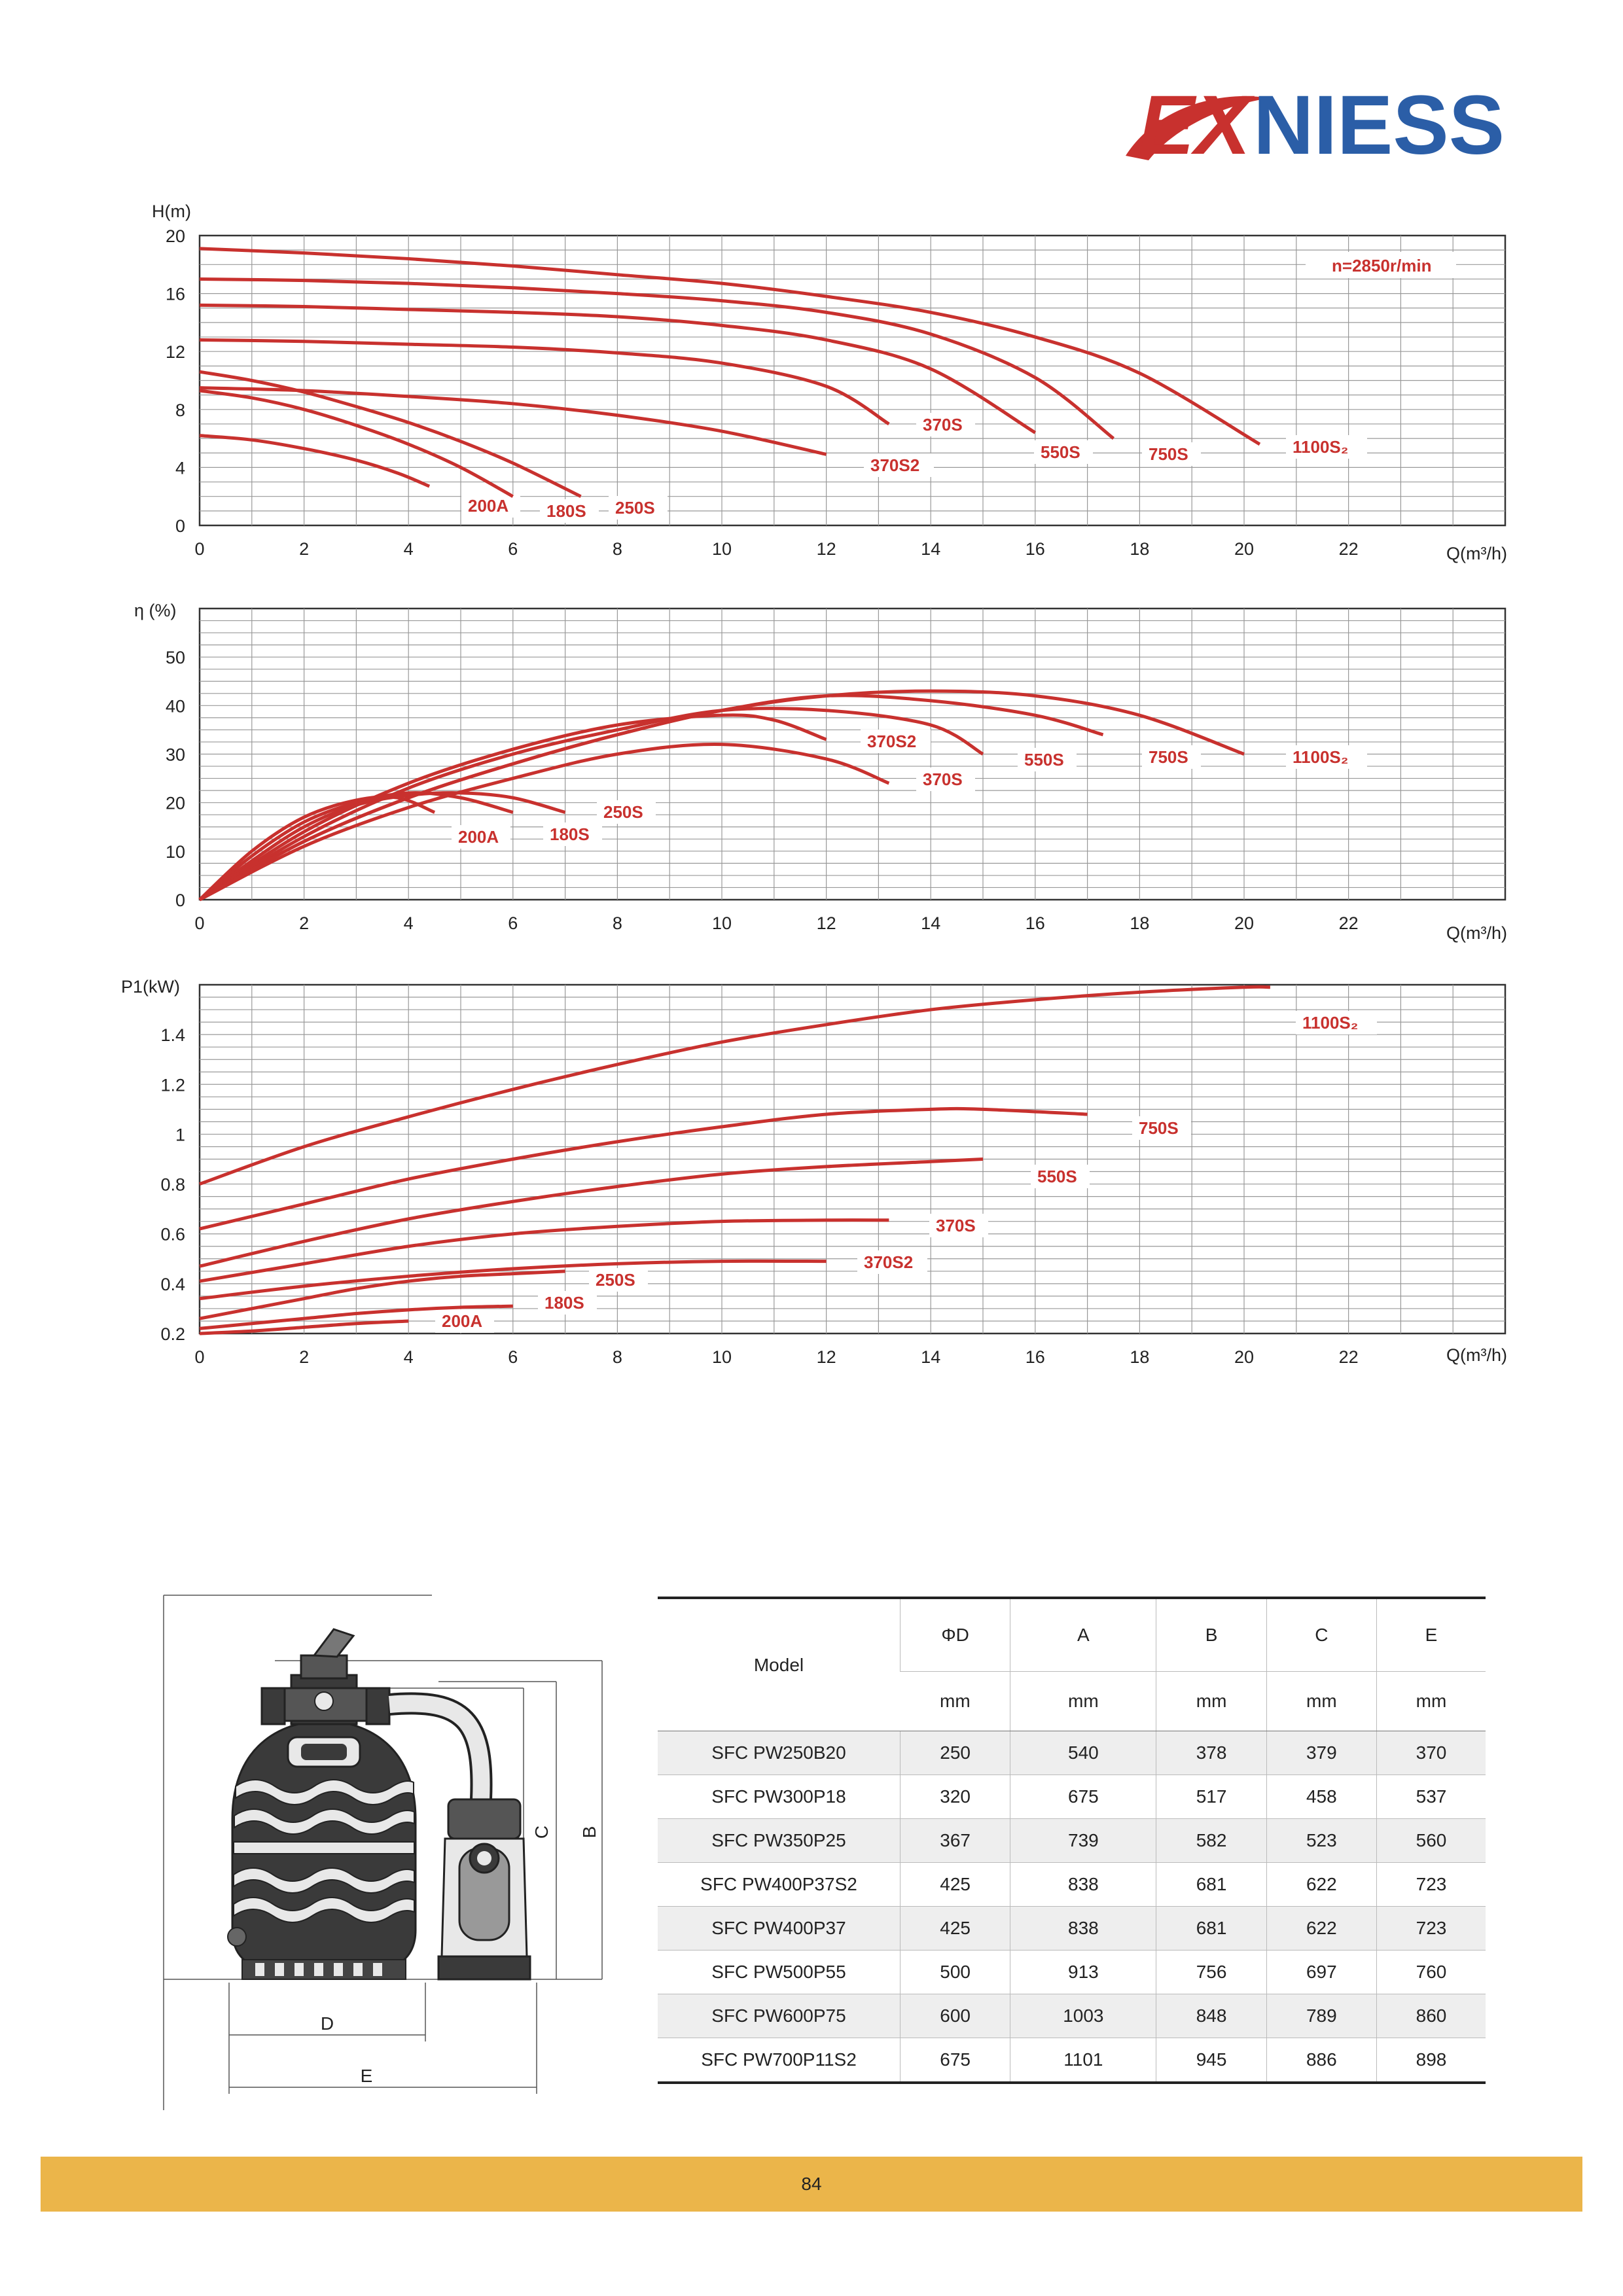 The image size is (1623, 2296). I want to click on value-cell: 560, so click(1431, 1841).